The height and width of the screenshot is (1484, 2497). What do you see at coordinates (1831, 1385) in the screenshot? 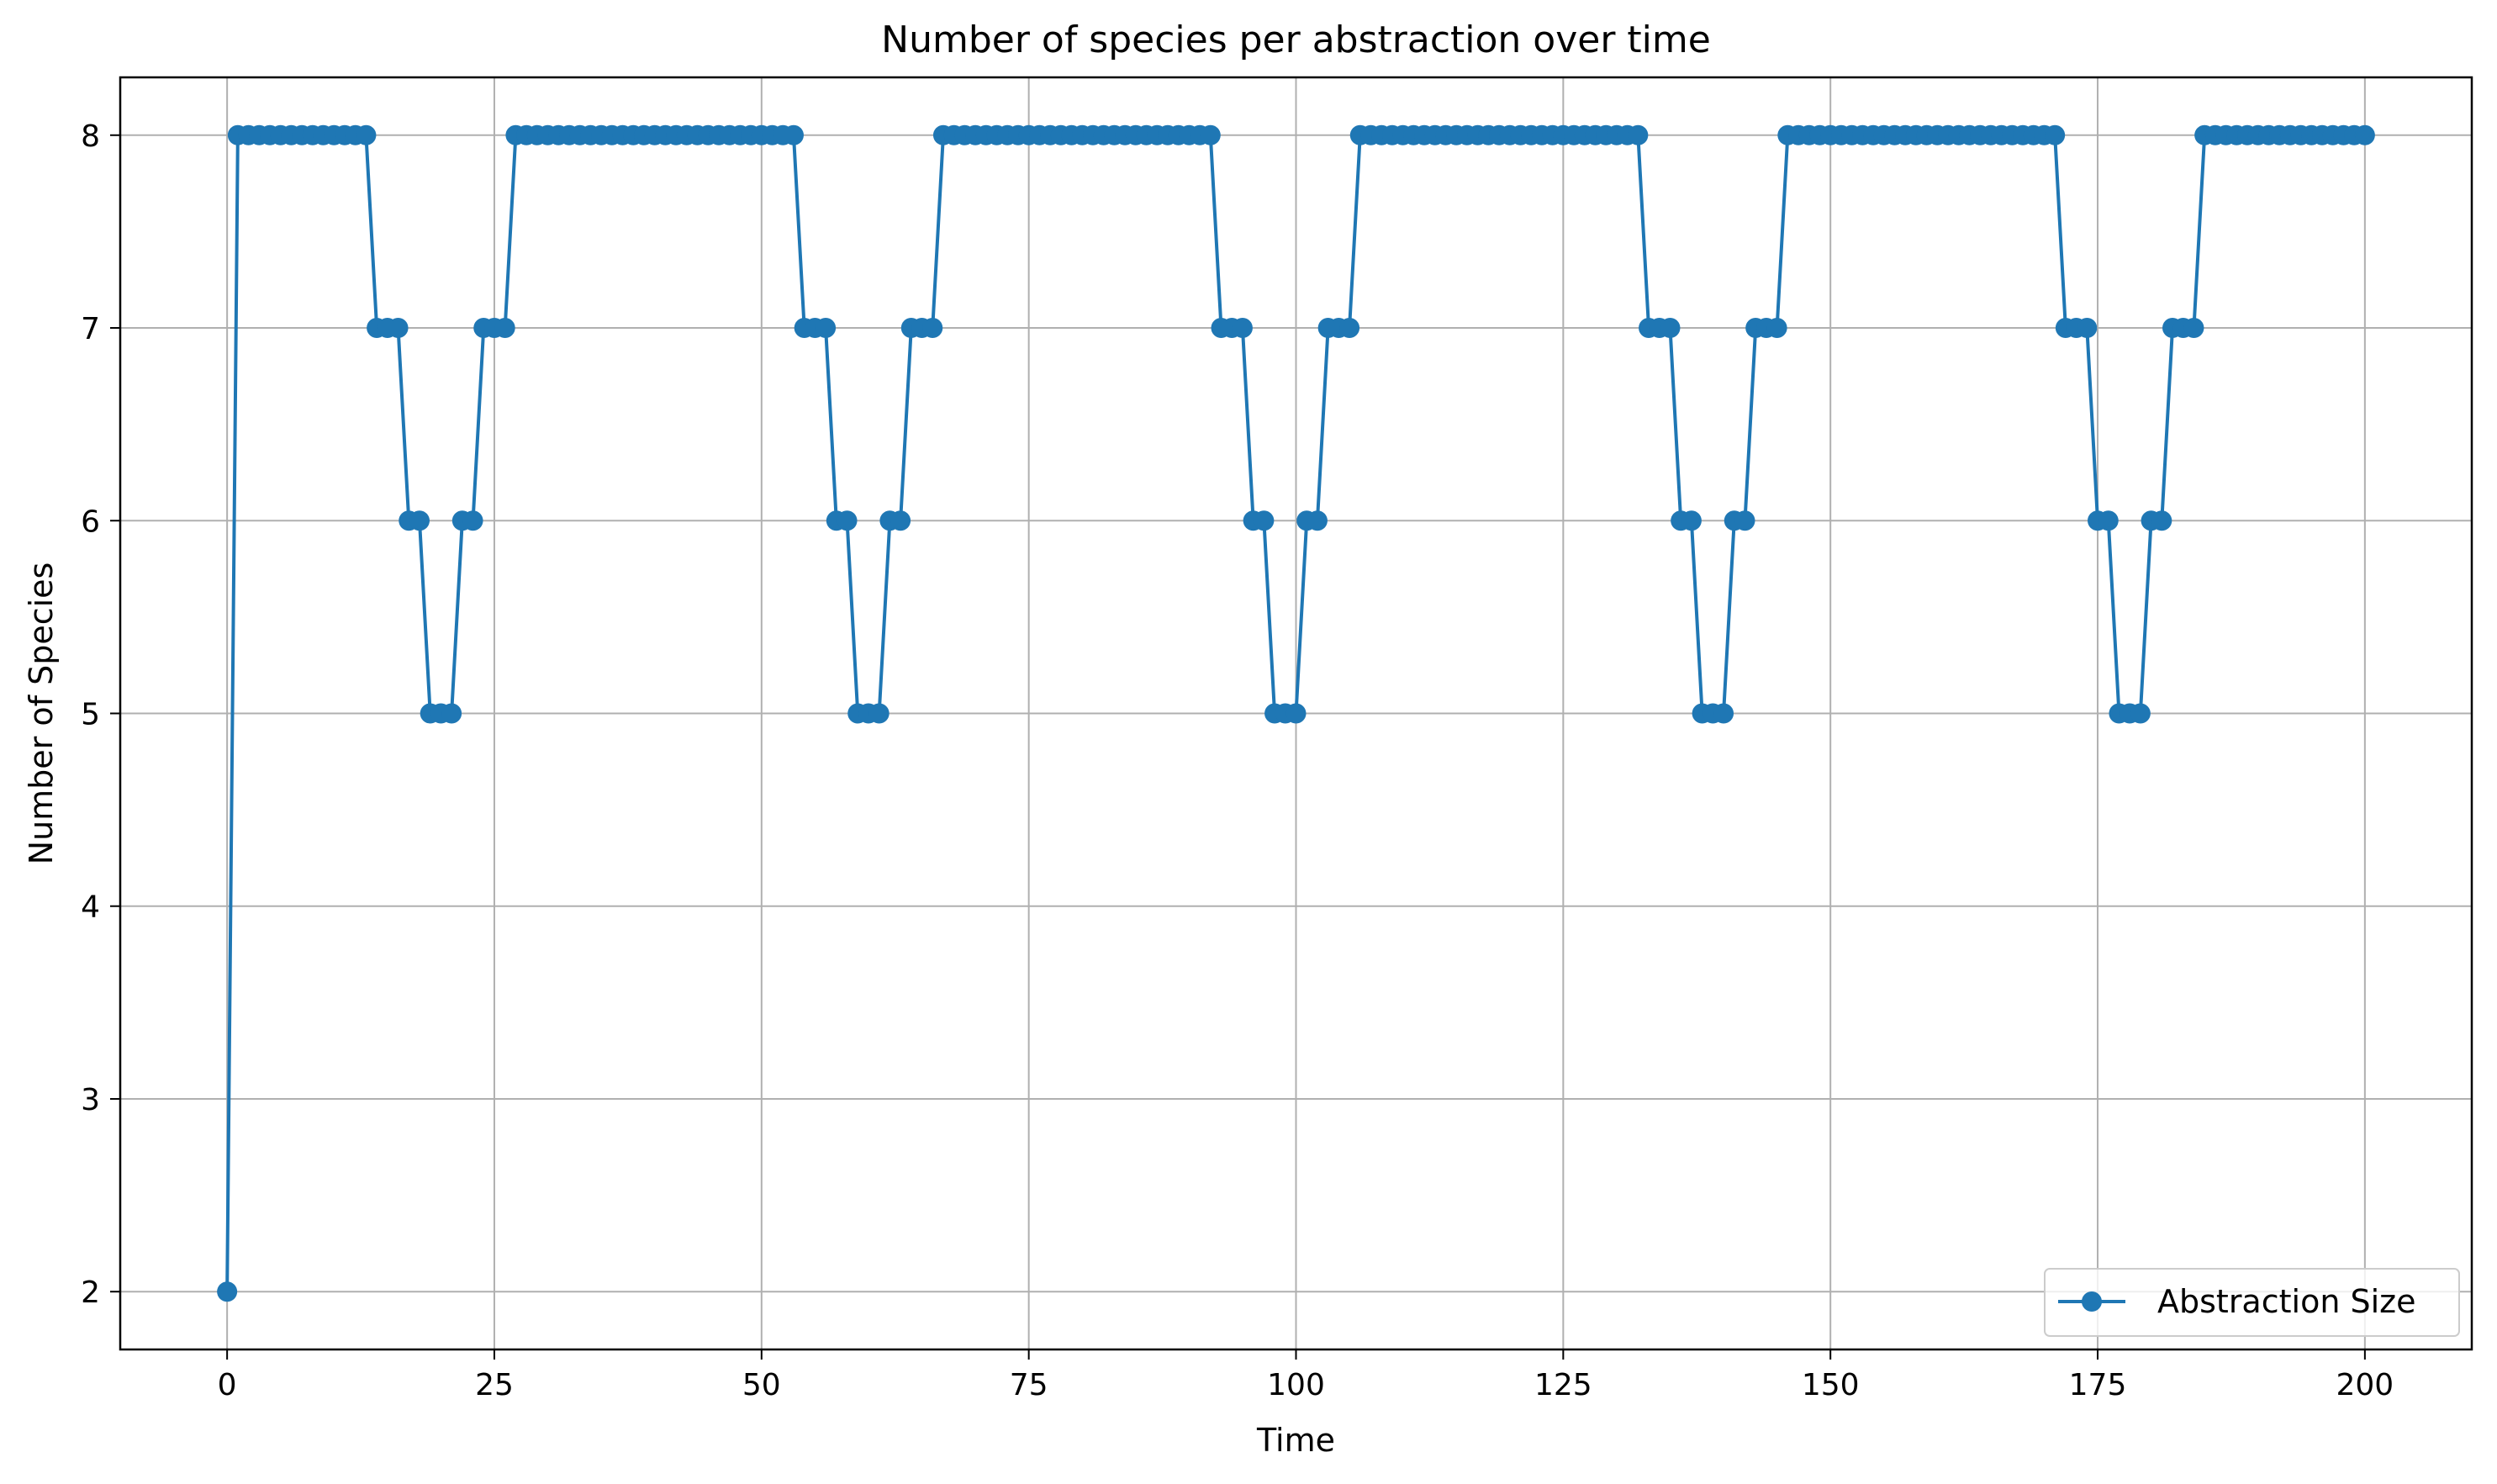
I see `x-tick-label: 150` at bounding box center [1831, 1385].